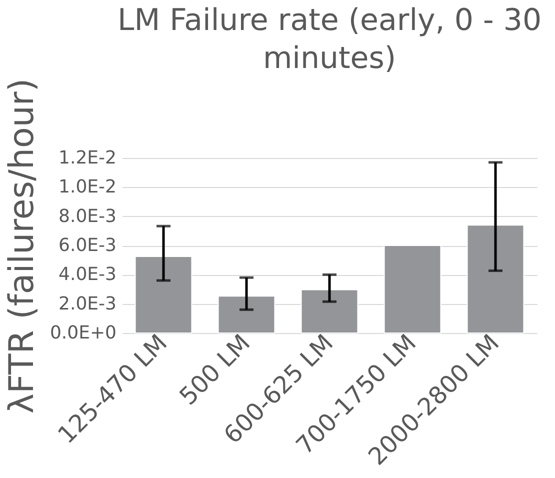 The width and height of the screenshot is (555, 478). Describe the element at coordinates (22, 246) in the screenshot. I see `y-axis-title: λFTR (failures/hour)` at that location.